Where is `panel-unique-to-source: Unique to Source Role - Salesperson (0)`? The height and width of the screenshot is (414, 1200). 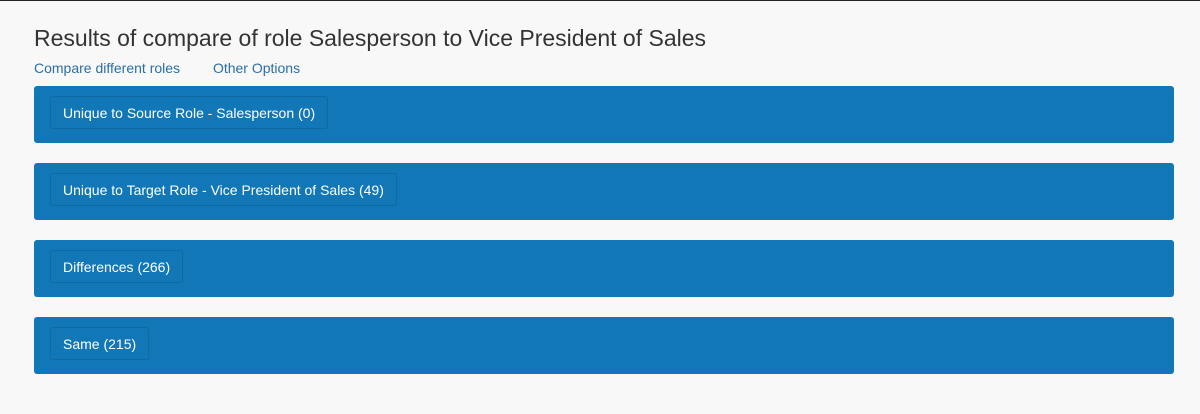
panel-unique-to-source: Unique to Source Role - Salesperson (0) is located at coordinates (604, 114).